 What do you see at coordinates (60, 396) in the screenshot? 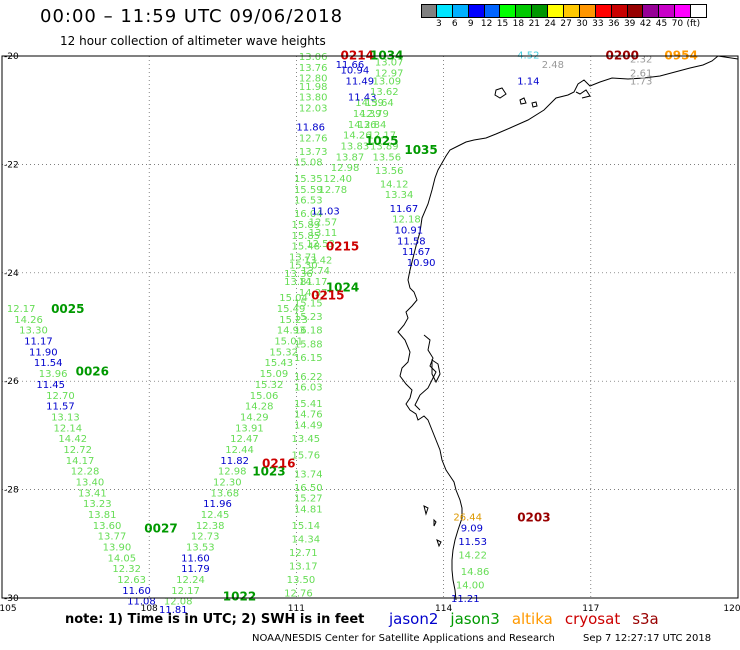
I see `swh-value-label: 12.70` at bounding box center [60, 396].